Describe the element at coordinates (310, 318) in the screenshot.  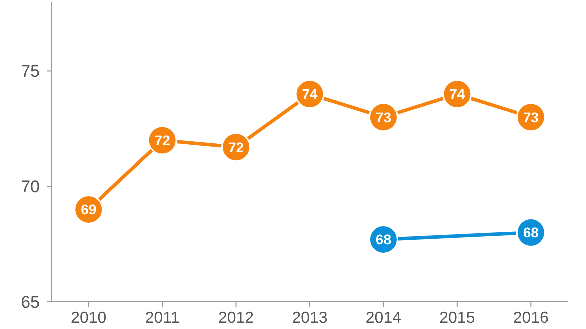
I see `x-tick-label: 2013` at that location.